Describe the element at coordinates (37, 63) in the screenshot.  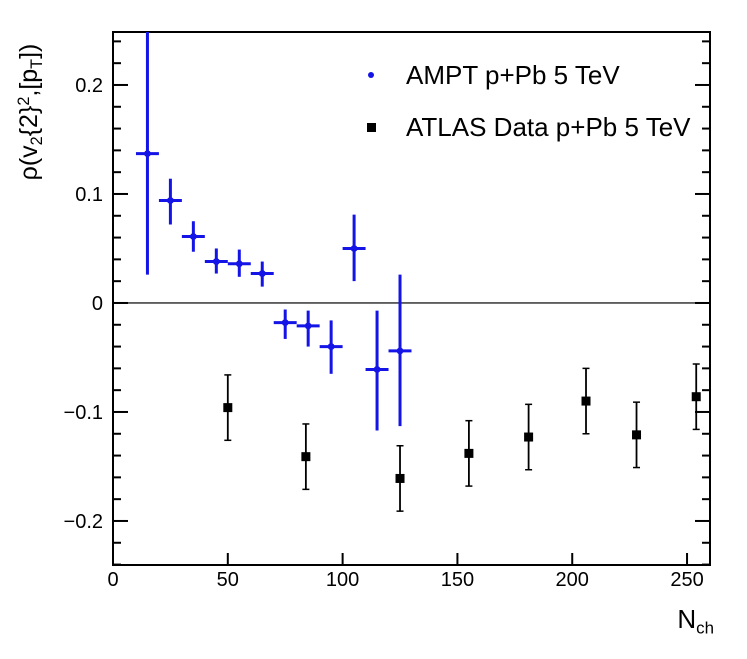
I see `axis-title-segment: T` at that location.